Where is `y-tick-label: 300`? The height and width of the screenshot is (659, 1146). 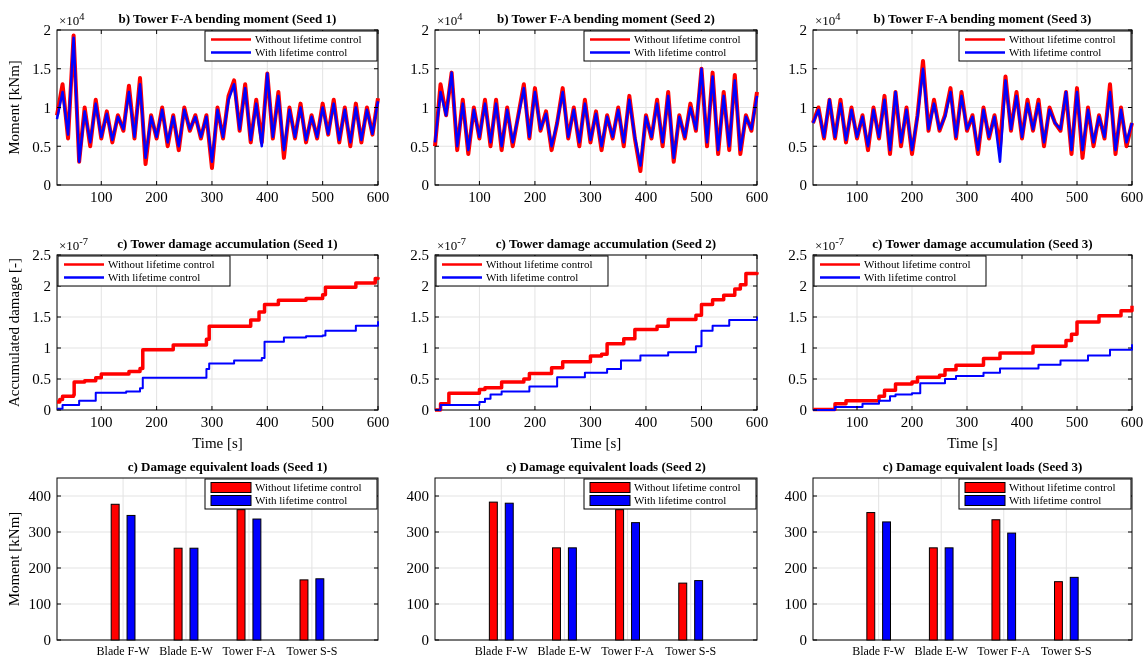
y-tick-label: 300 is located at coordinates (39, 532).